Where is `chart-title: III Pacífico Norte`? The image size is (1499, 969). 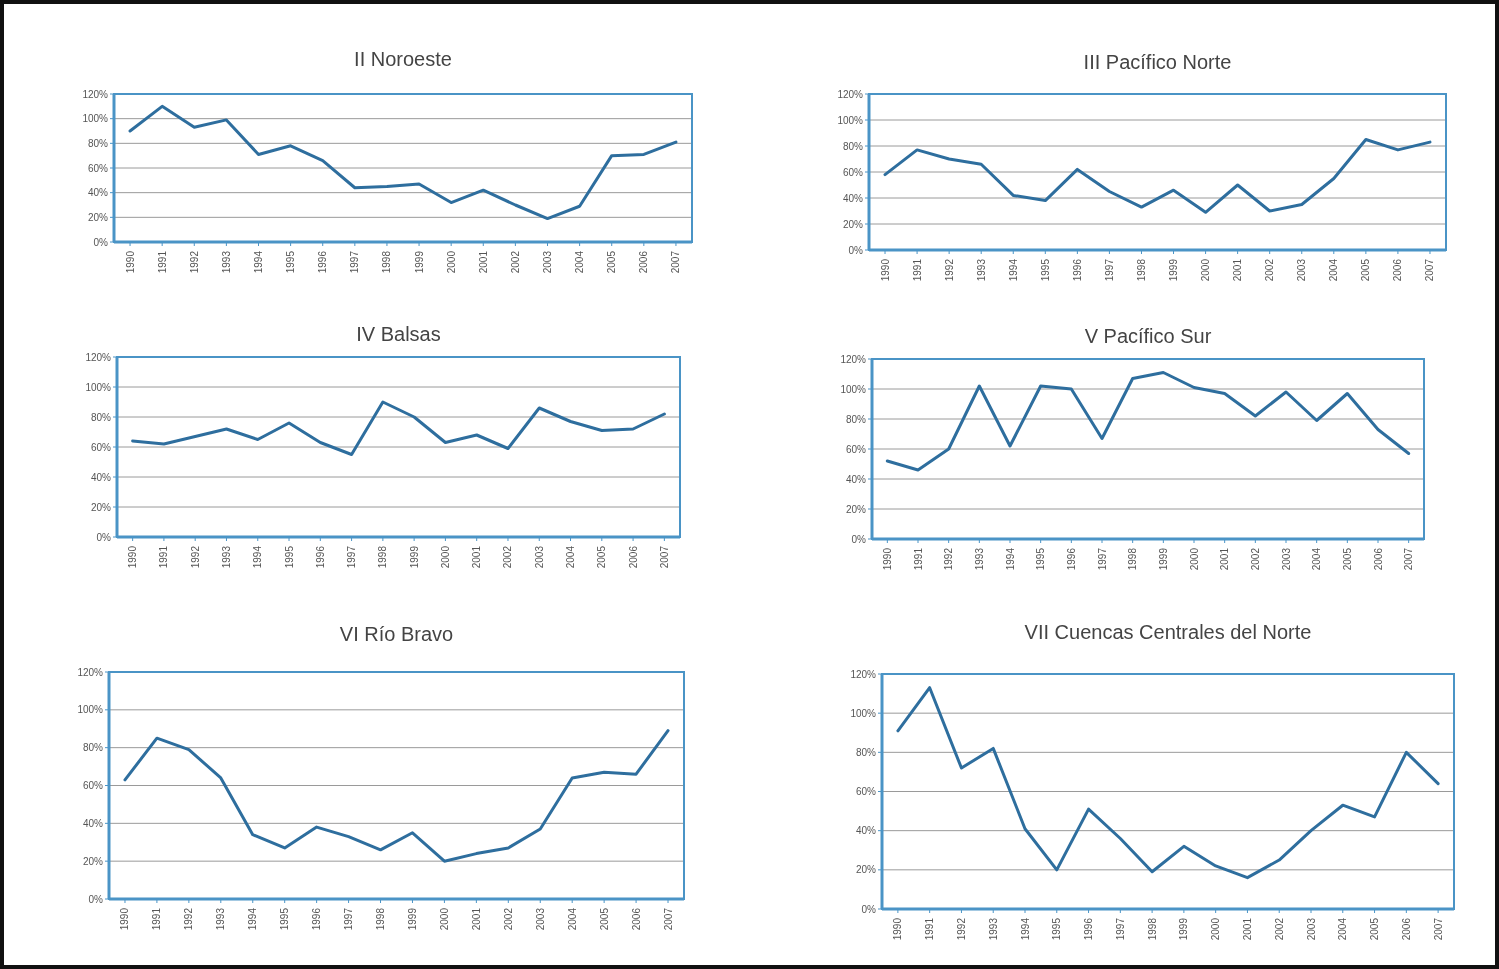 chart-title: III Pacífico Norte is located at coordinates (1157, 62).